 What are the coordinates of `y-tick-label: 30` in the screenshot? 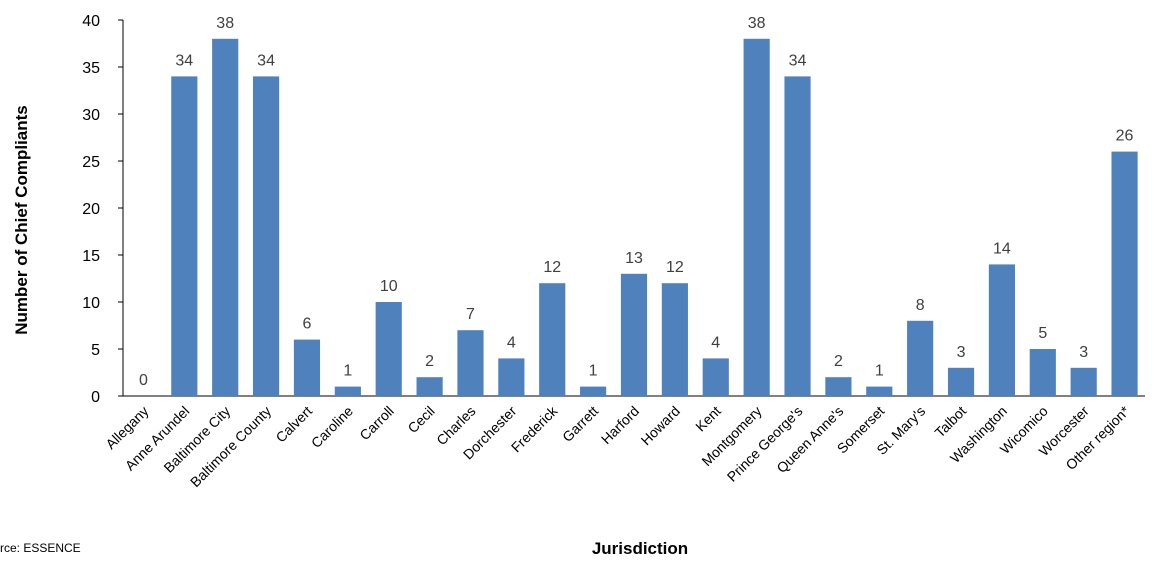 It's located at (91, 115).